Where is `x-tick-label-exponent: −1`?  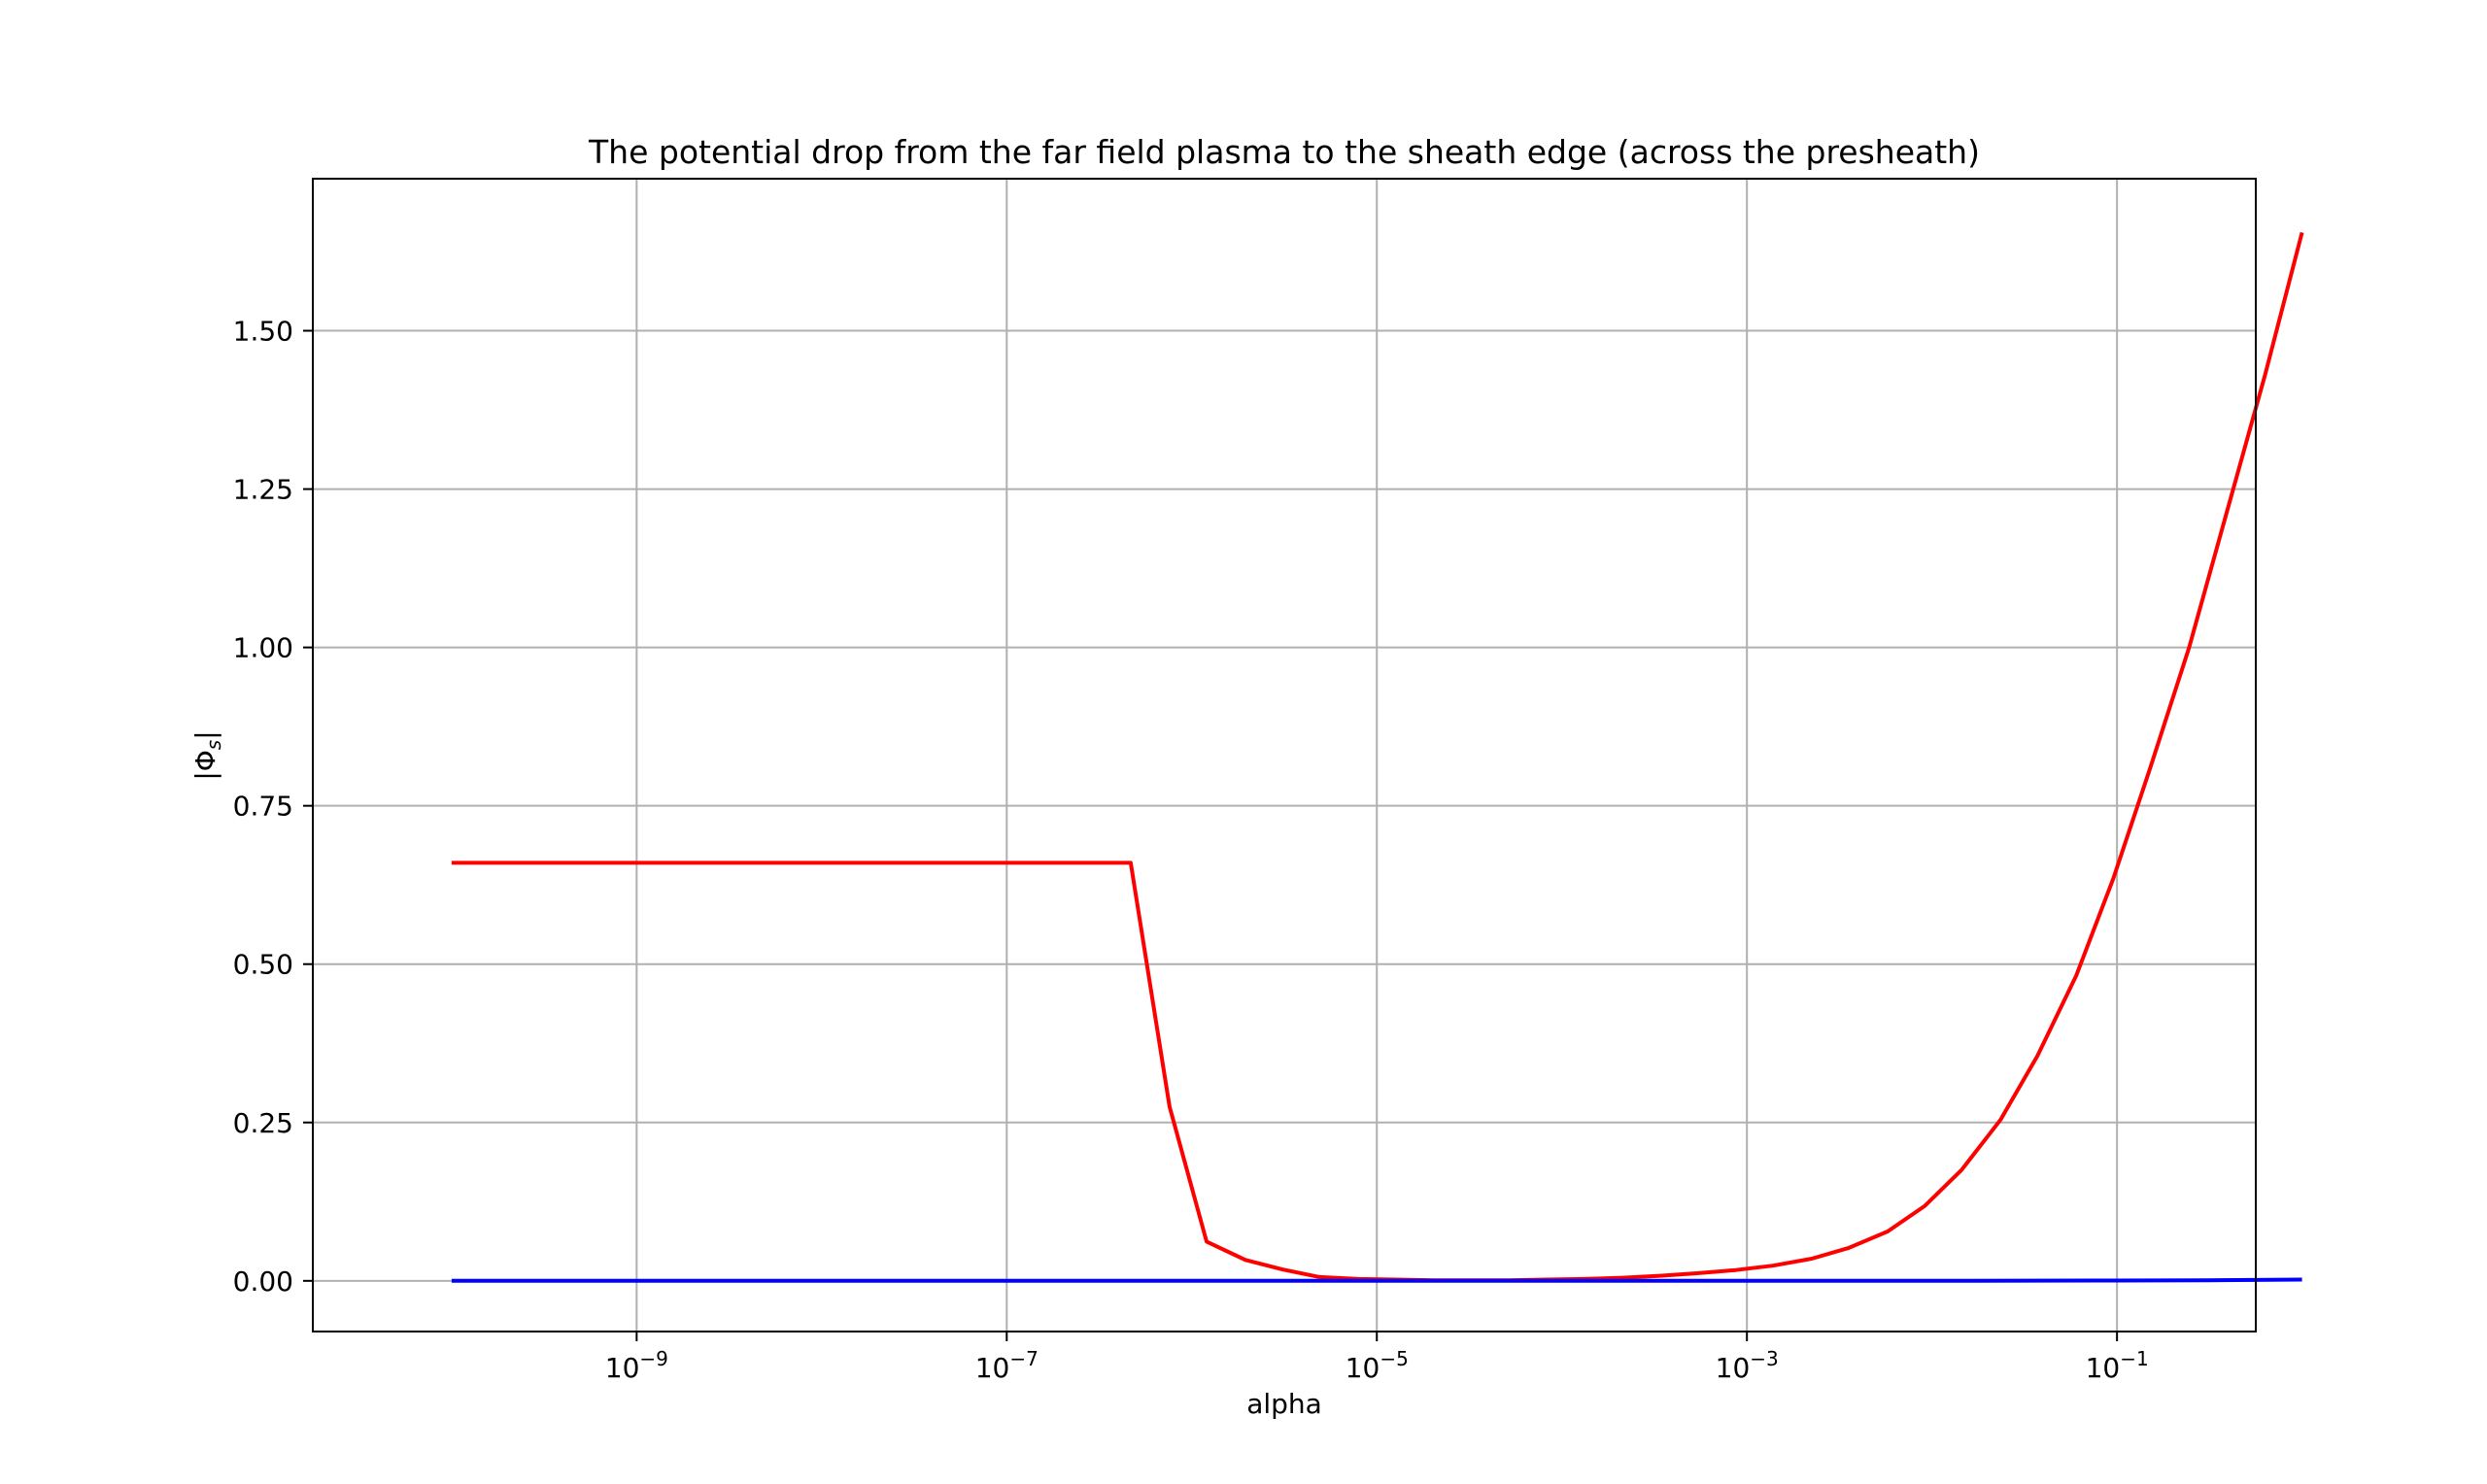
x-tick-label-exponent: −1 is located at coordinates (2134, 1359).